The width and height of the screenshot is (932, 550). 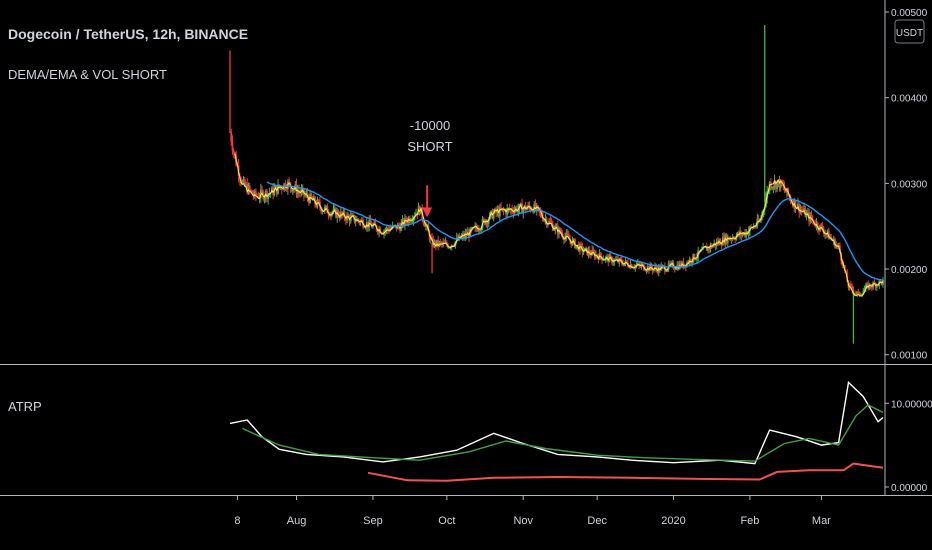 I want to click on time-tick-label: Dec, so click(x=597, y=521).